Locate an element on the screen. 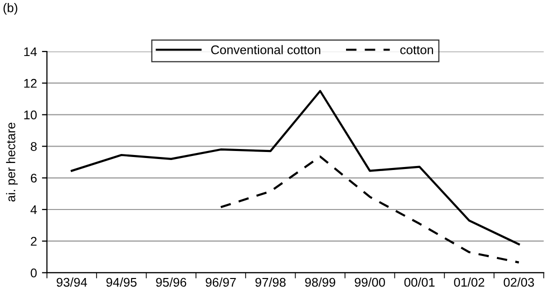 The height and width of the screenshot is (303, 552). x-tick-label: 02/03 is located at coordinates (519, 282).